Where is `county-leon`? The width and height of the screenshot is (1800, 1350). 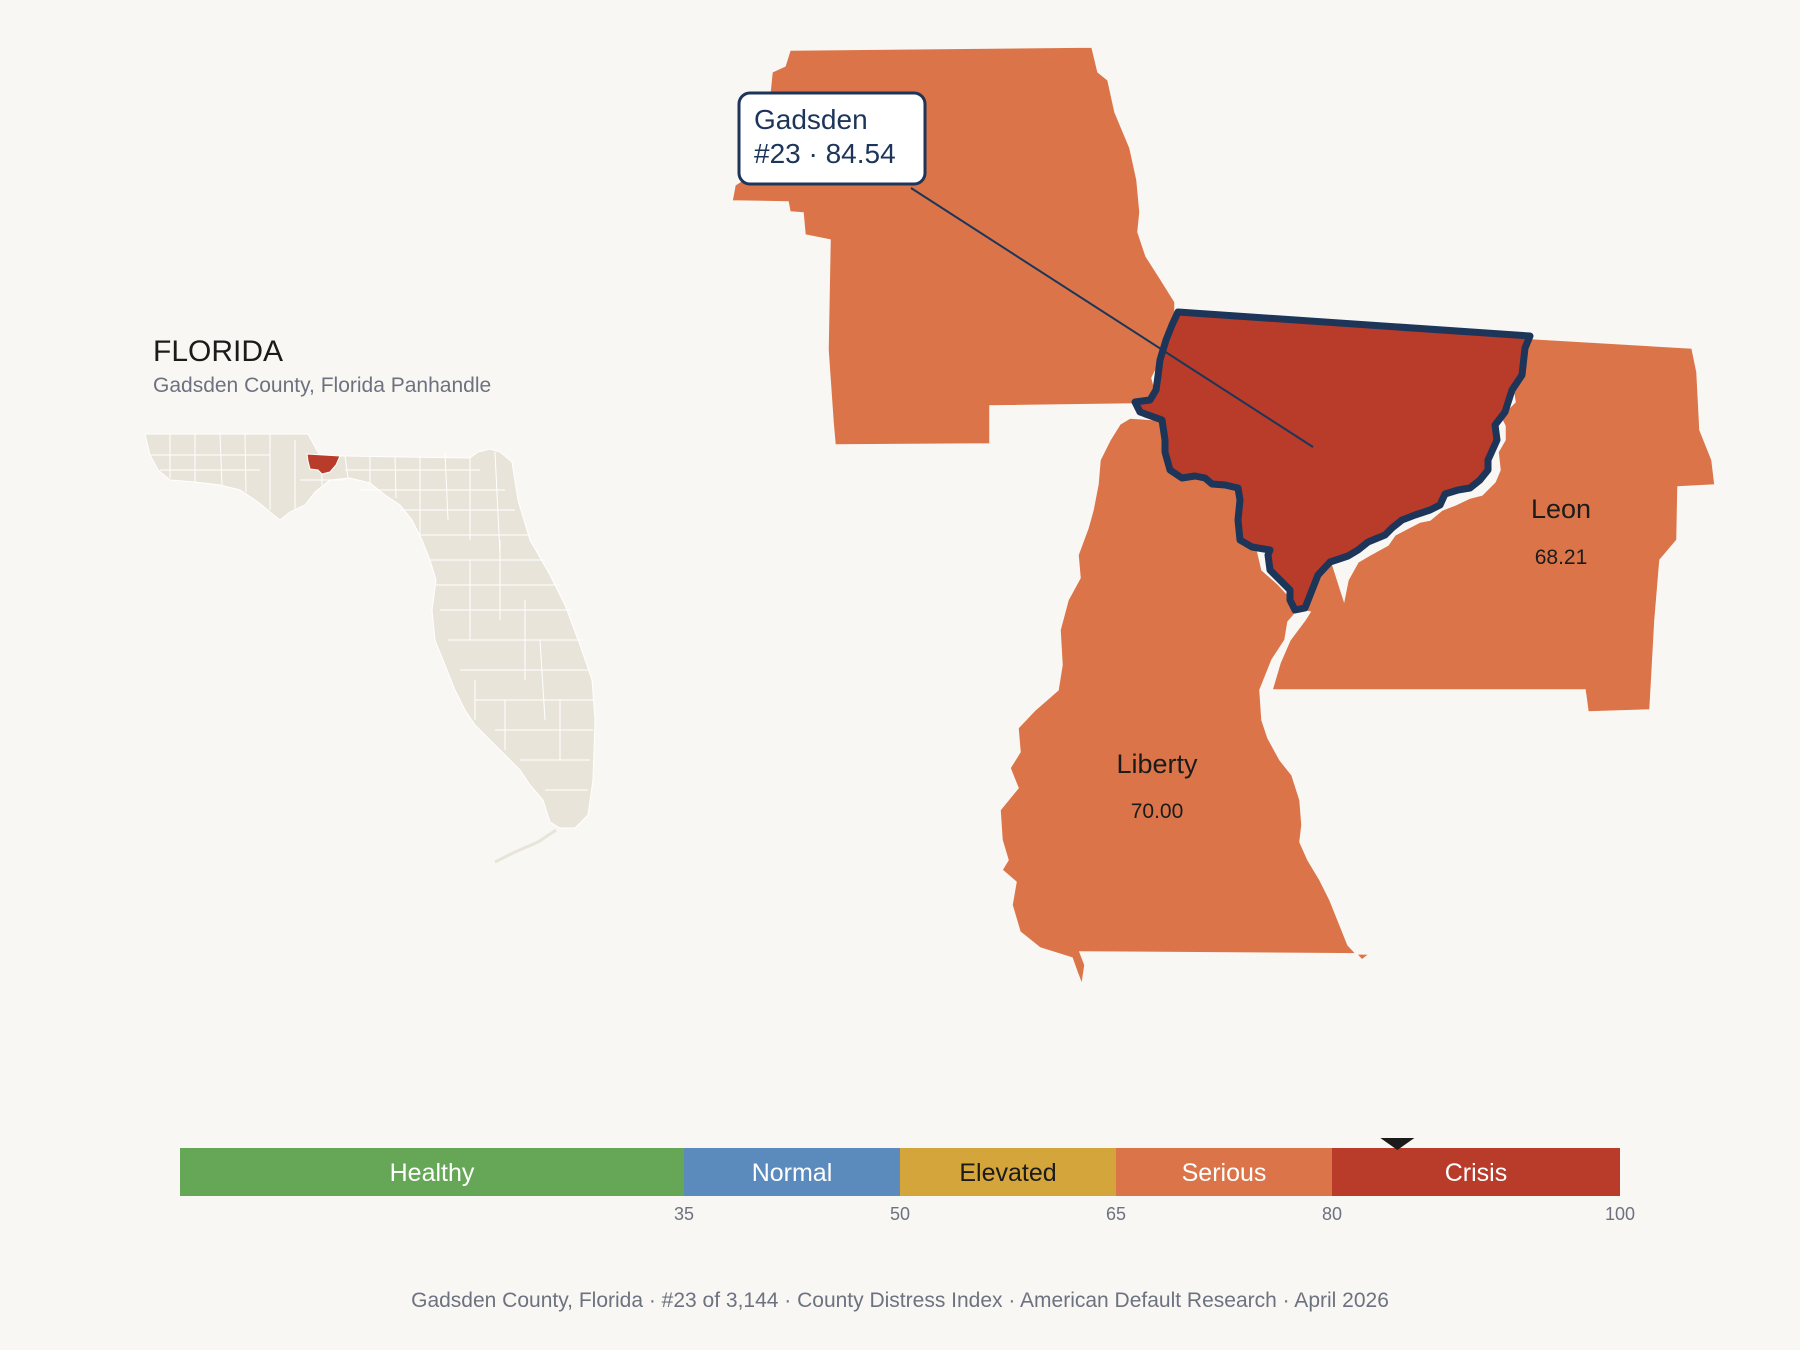
county-leon is located at coordinates (1493, 525).